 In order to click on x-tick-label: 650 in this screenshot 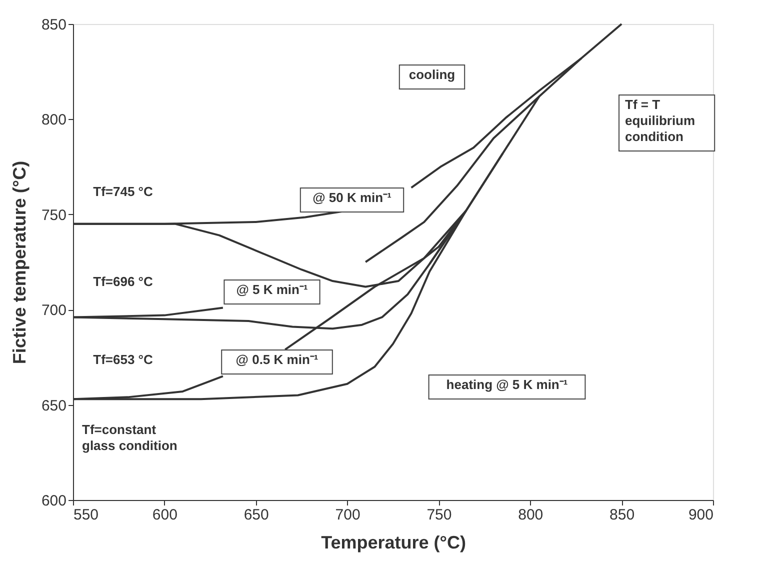, I will do `click(256, 515)`.